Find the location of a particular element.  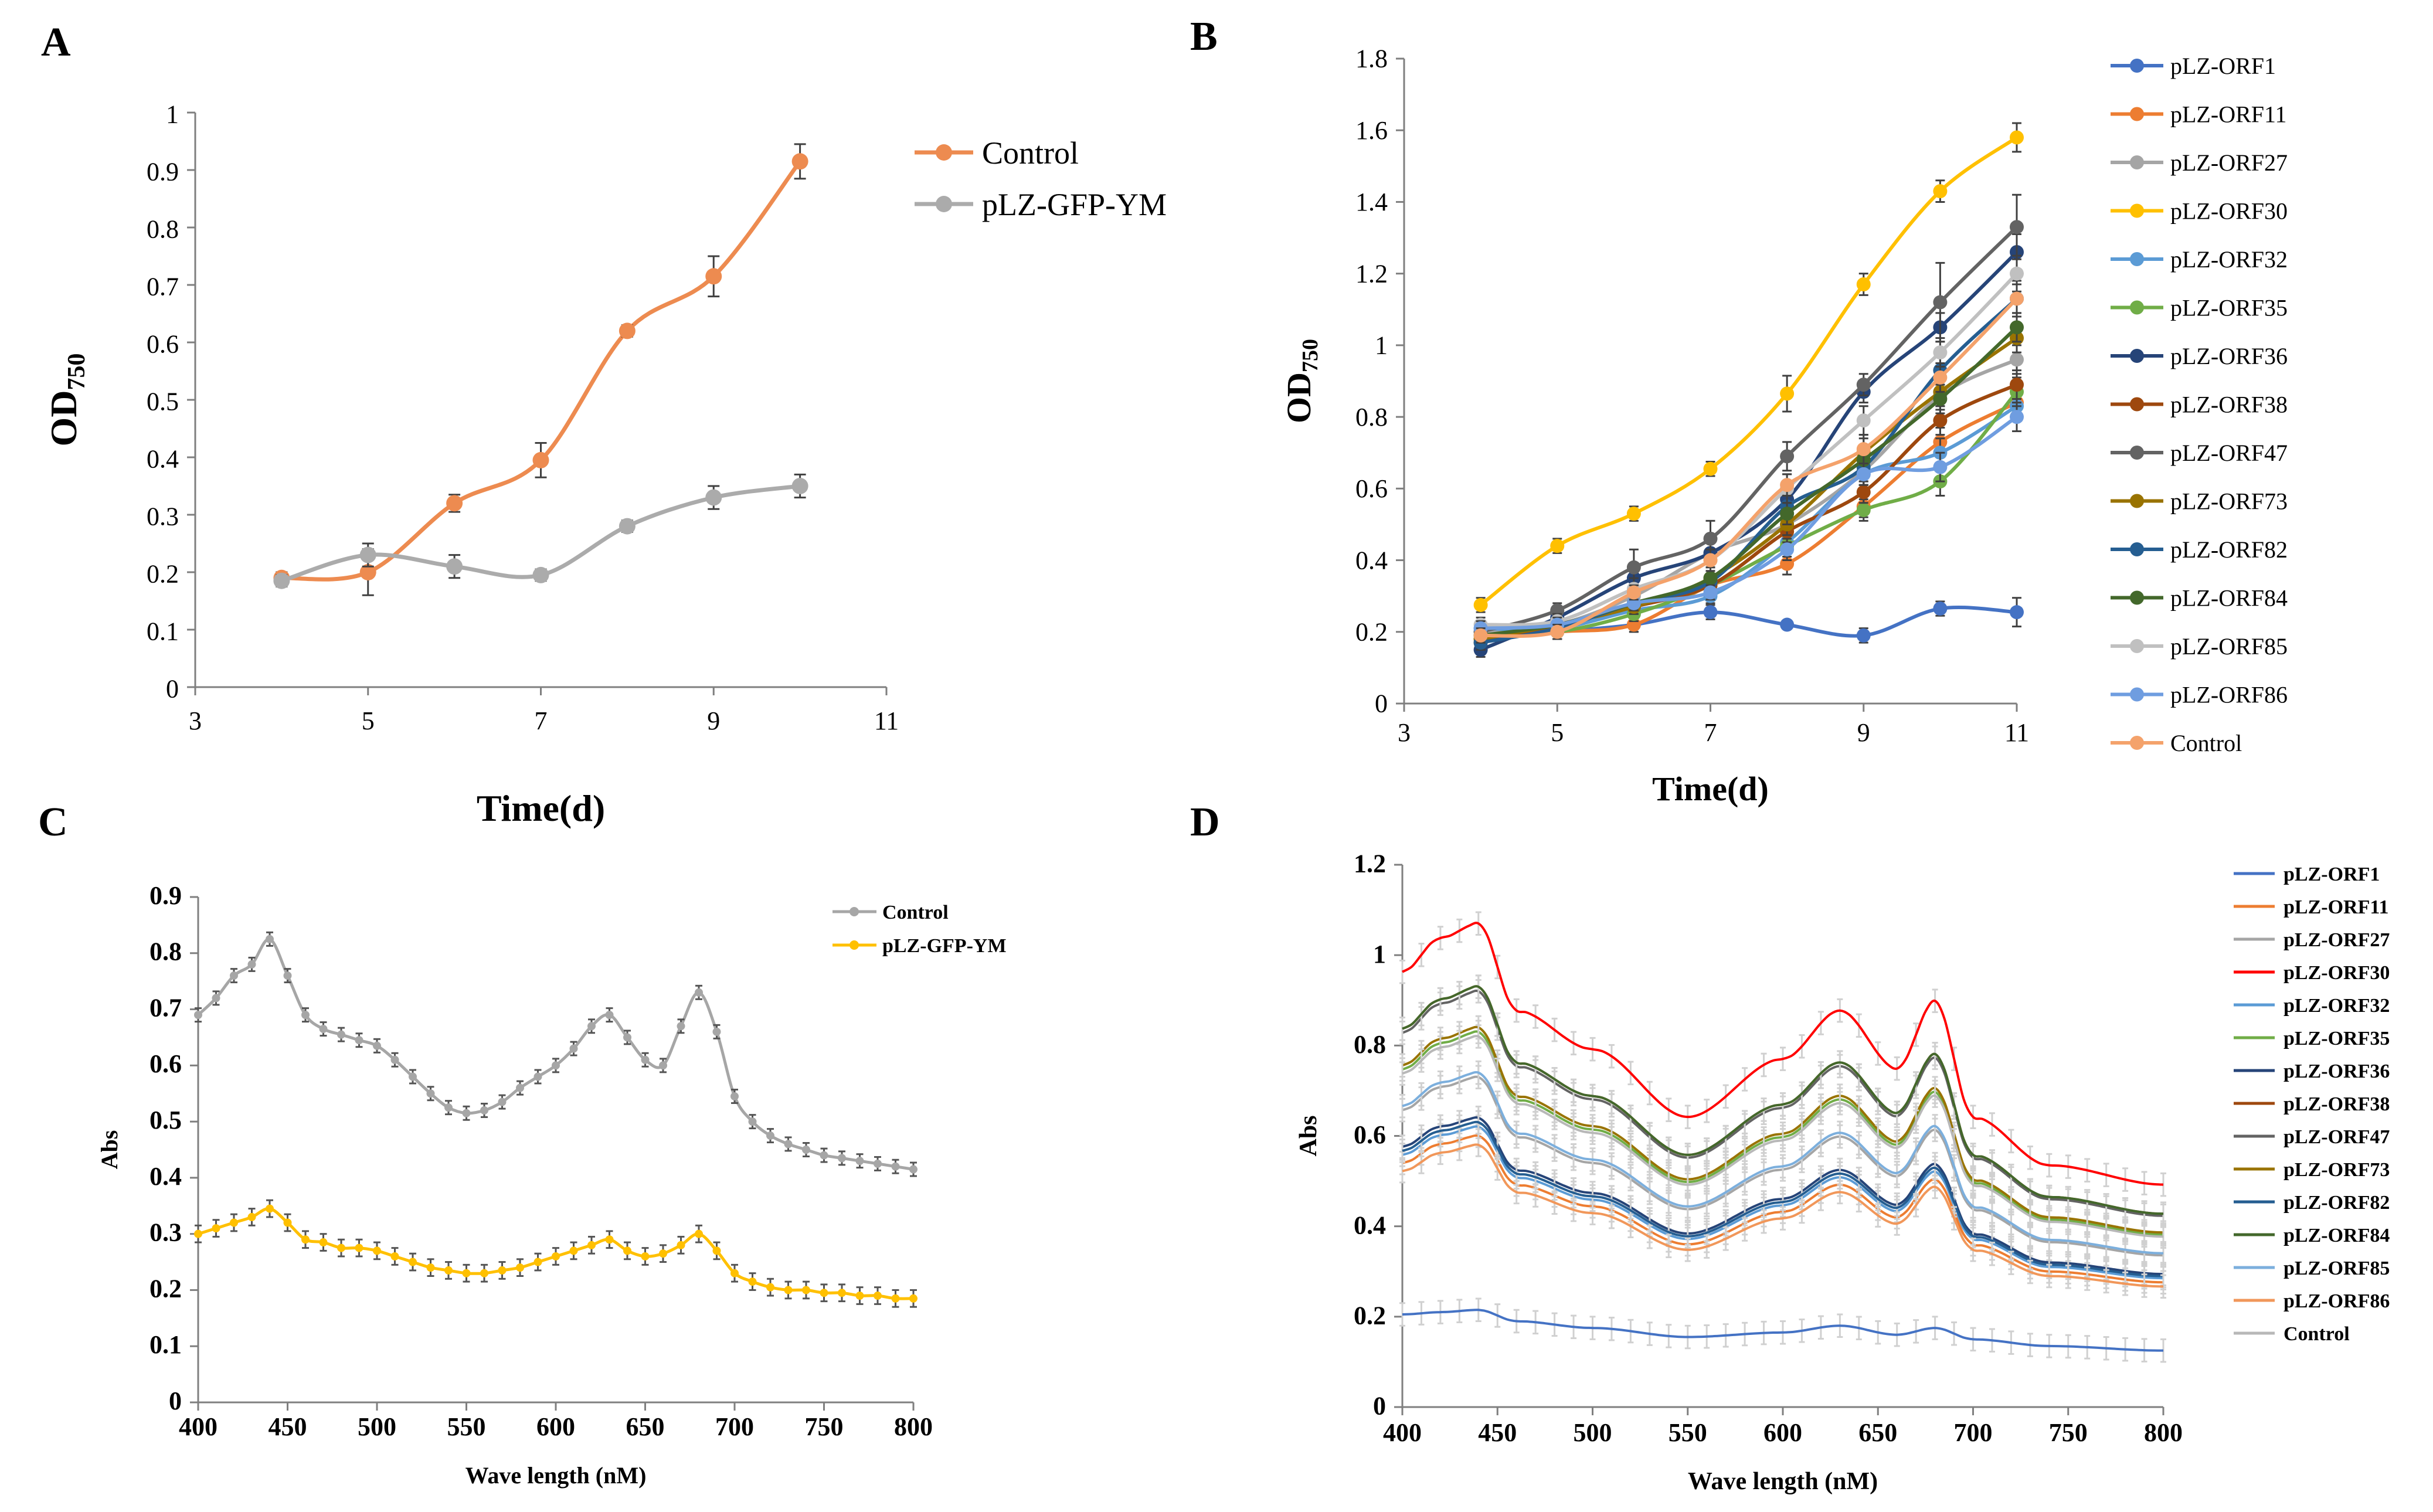

panel-b-y-tick-label: 1.6 is located at coordinates (1371, 130).